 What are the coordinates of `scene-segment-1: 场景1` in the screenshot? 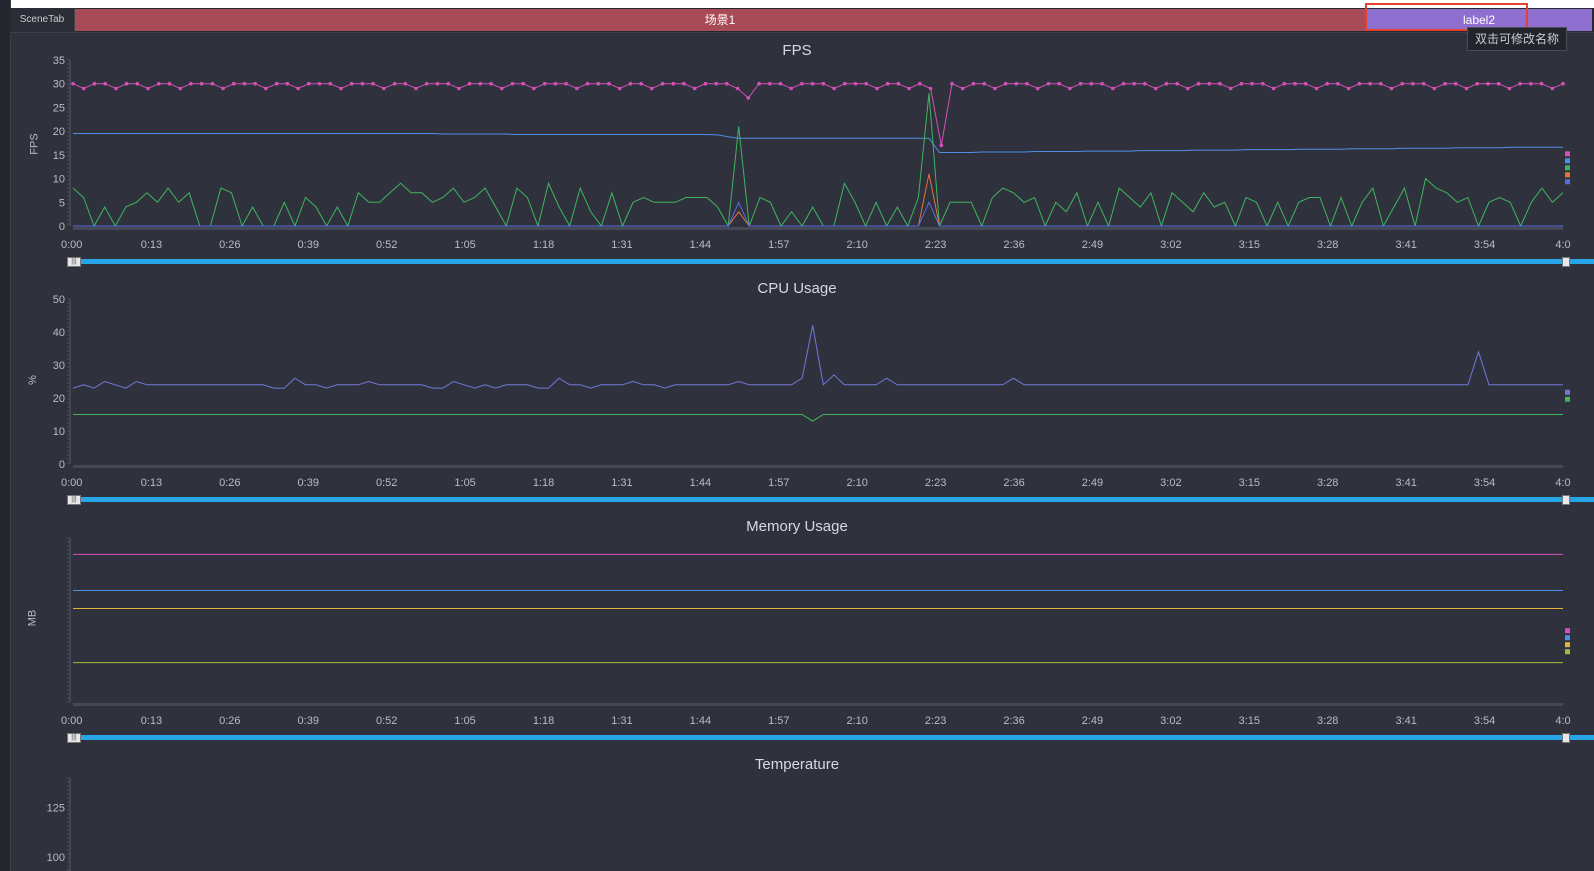 It's located at (720, 20).